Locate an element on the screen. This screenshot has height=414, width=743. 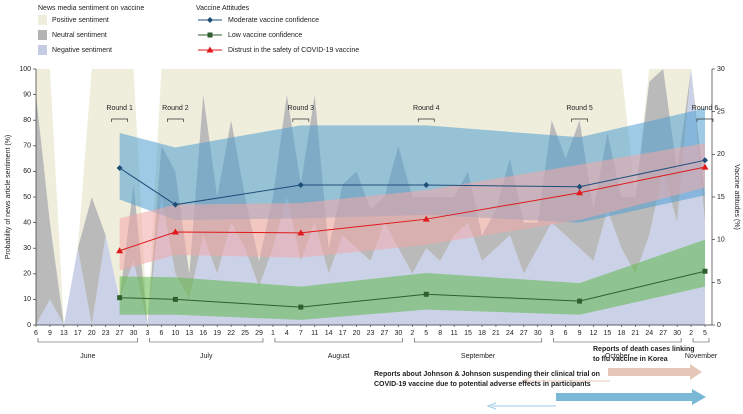
round-label: Round 6 is located at coordinates (705, 108).